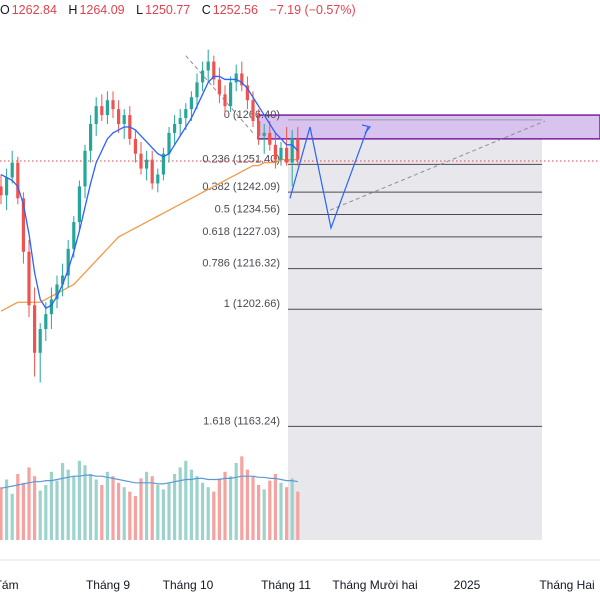 The height and width of the screenshot is (600, 600). I want to click on high-value: 1264.09, so click(102, 10).